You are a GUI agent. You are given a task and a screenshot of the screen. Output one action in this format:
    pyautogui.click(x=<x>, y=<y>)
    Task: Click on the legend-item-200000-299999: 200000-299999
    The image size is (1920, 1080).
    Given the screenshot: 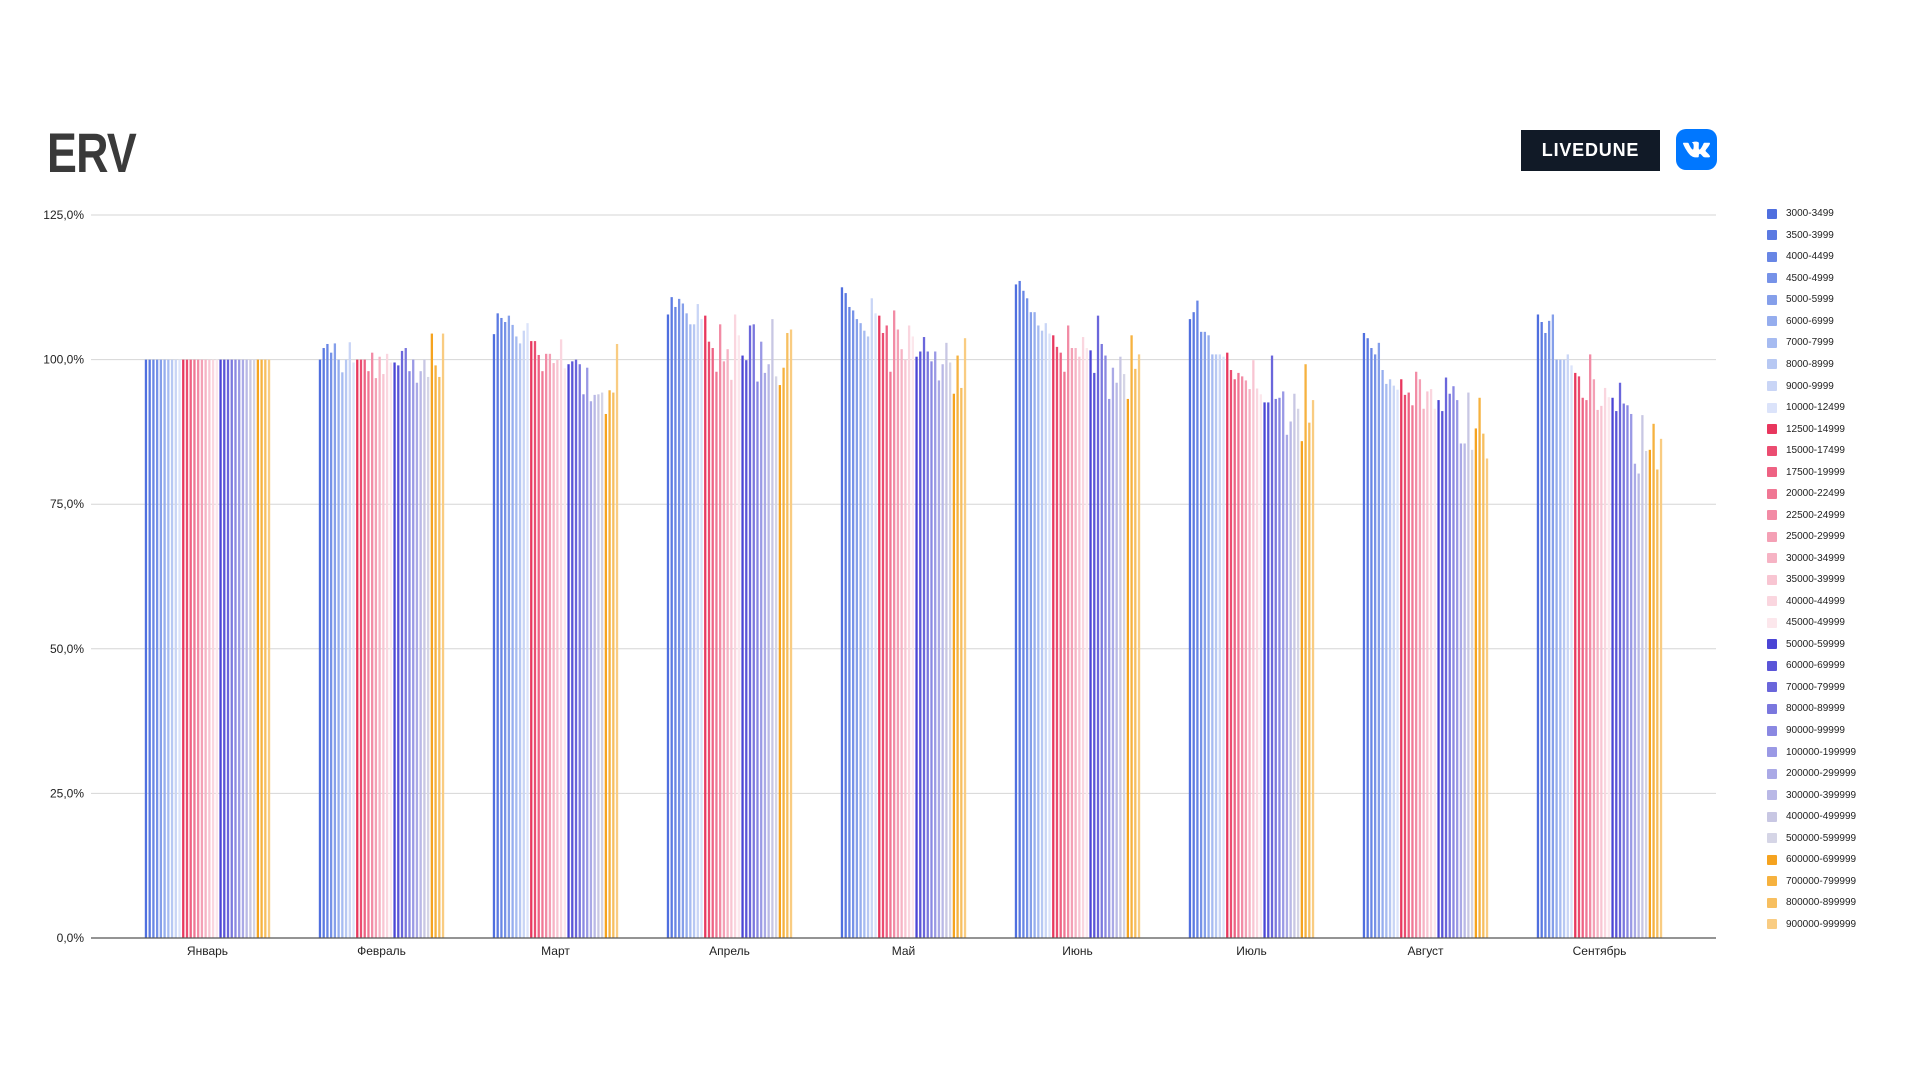 What is the action you would take?
    pyautogui.click(x=1837, y=774)
    